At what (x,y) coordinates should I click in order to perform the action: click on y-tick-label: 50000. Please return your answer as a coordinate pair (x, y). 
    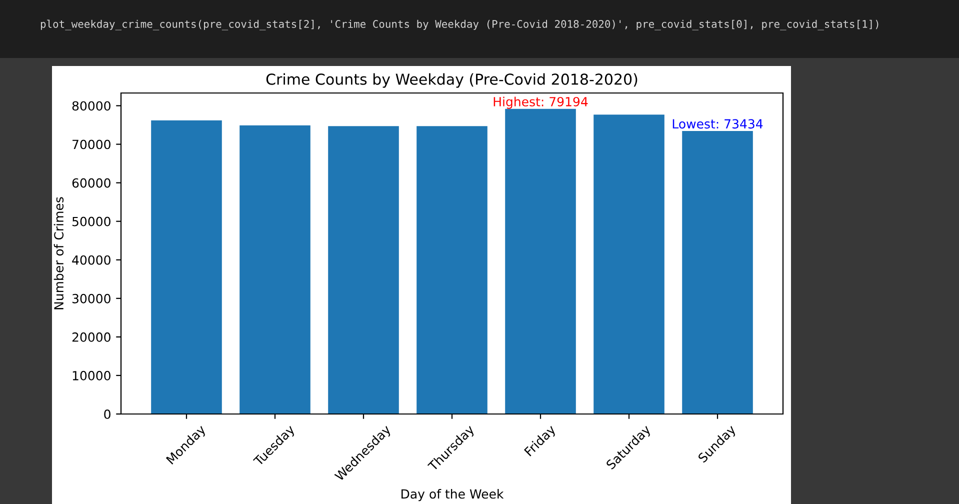
    Looking at the image, I should click on (91, 221).